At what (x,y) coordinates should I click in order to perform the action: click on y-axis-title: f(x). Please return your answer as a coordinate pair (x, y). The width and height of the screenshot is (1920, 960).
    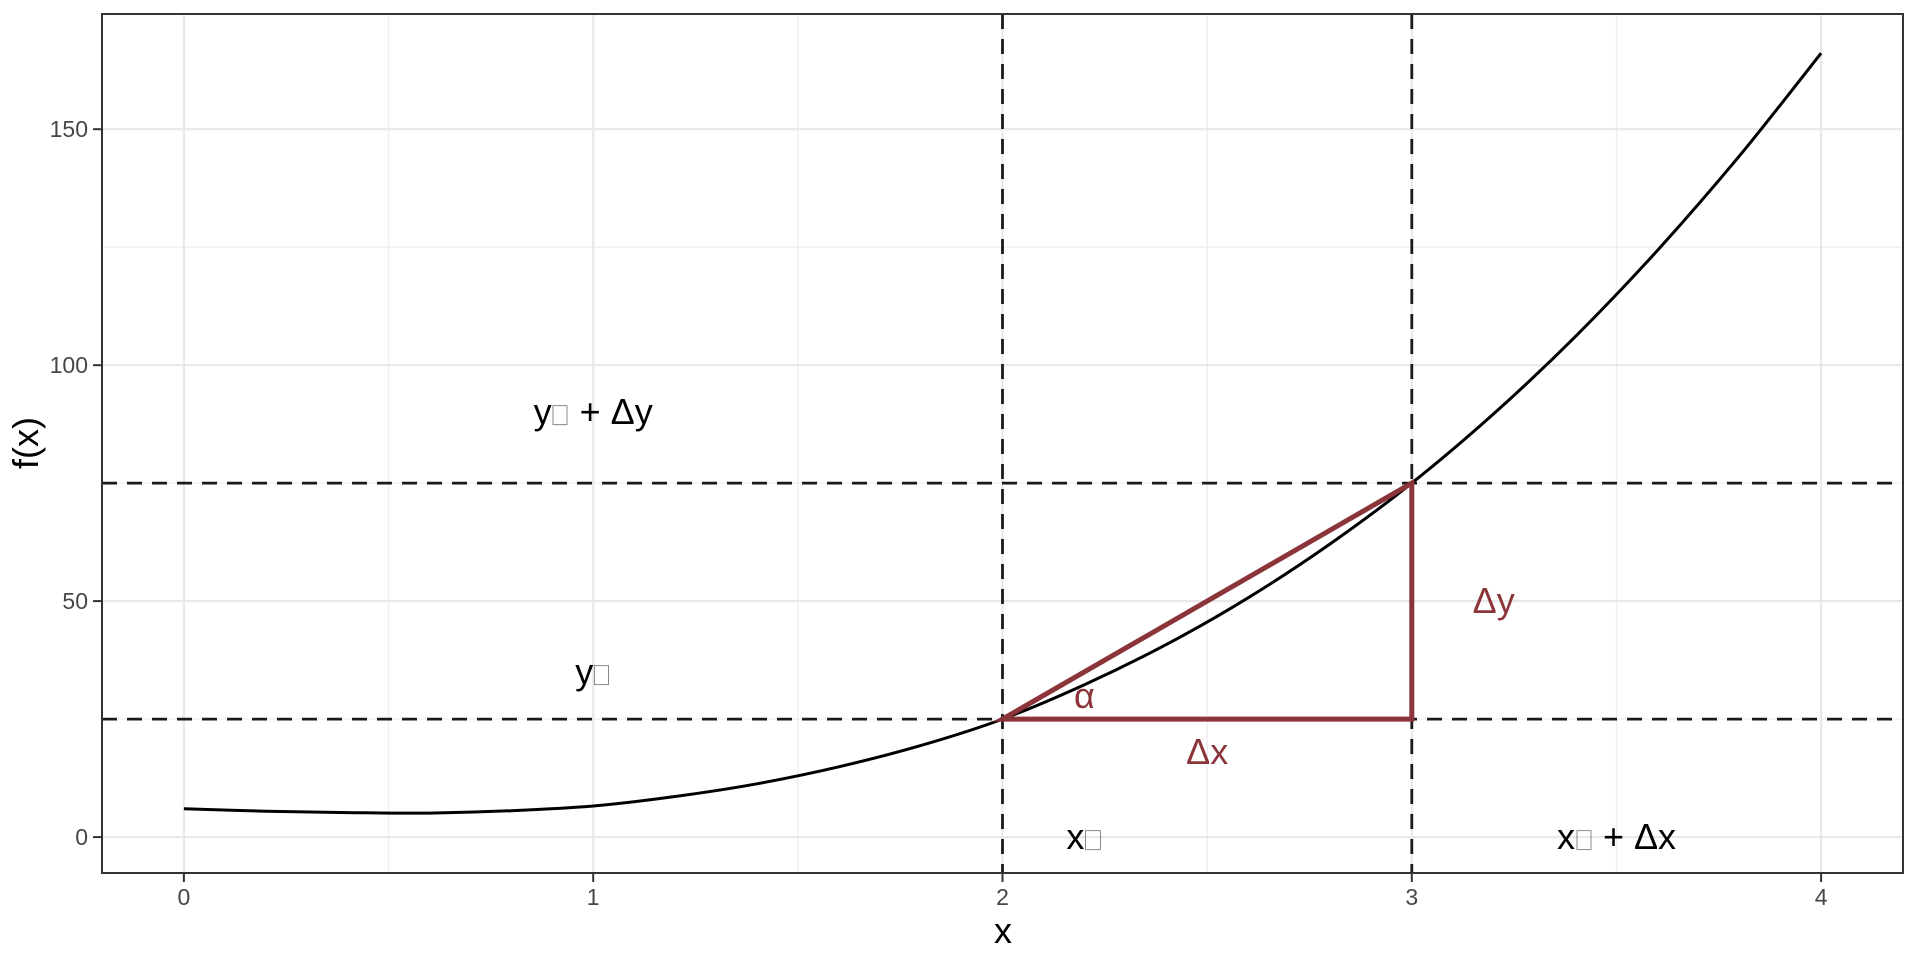
    Looking at the image, I should click on (25, 443).